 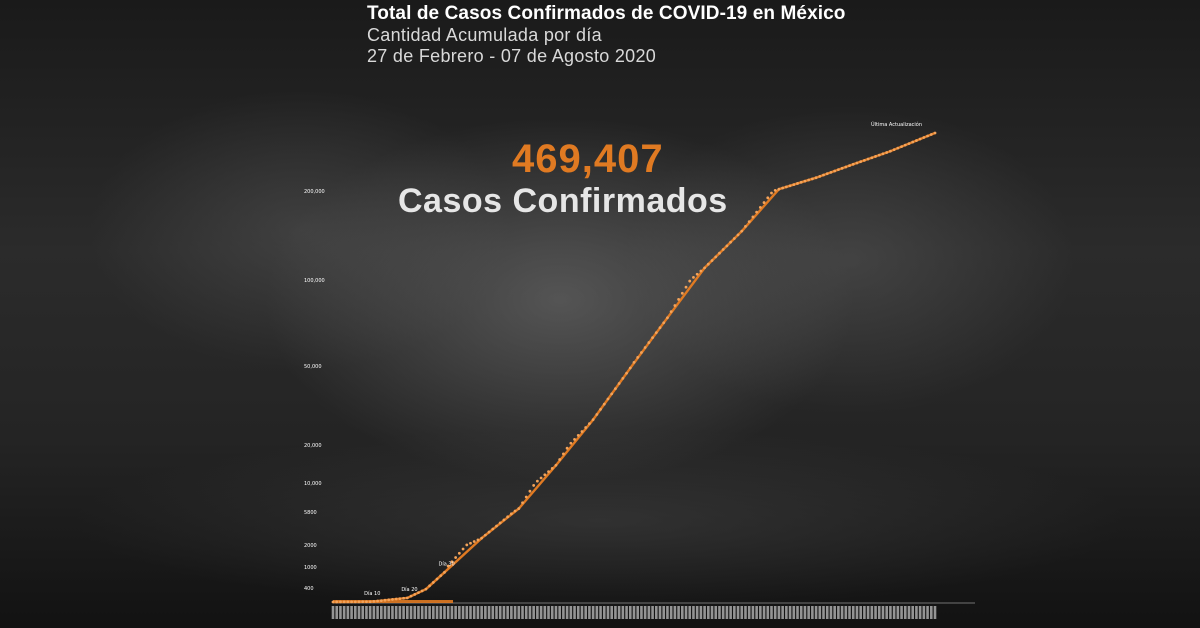 What do you see at coordinates (313, 367) in the screenshot?
I see `y-tick-label: 50,000` at bounding box center [313, 367].